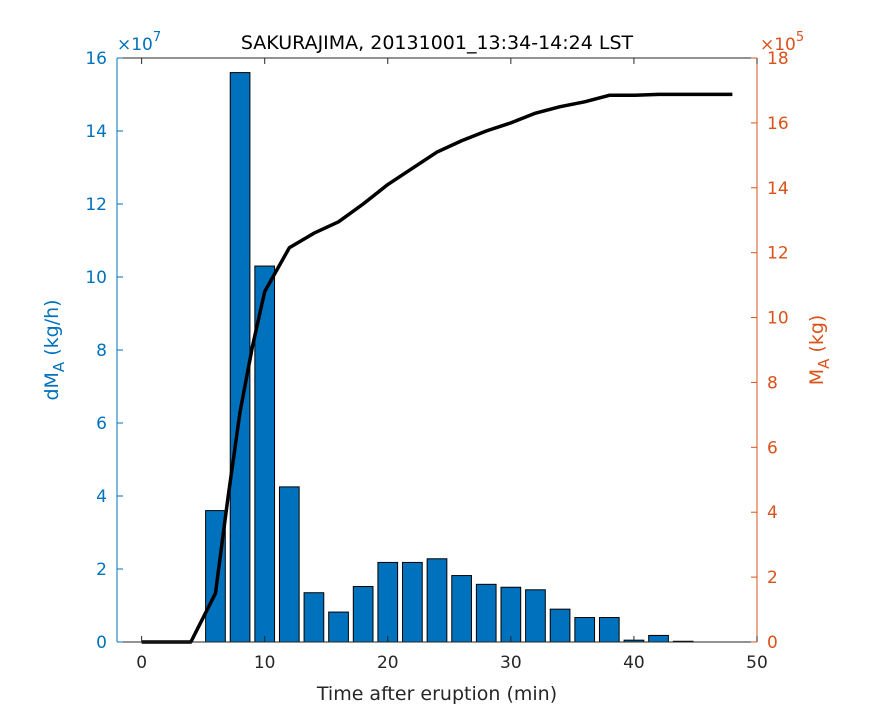 The width and height of the screenshot is (875, 723). Describe the element at coordinates (96, 132) in the screenshot. I see `y-left-tick-label: 14` at that location.